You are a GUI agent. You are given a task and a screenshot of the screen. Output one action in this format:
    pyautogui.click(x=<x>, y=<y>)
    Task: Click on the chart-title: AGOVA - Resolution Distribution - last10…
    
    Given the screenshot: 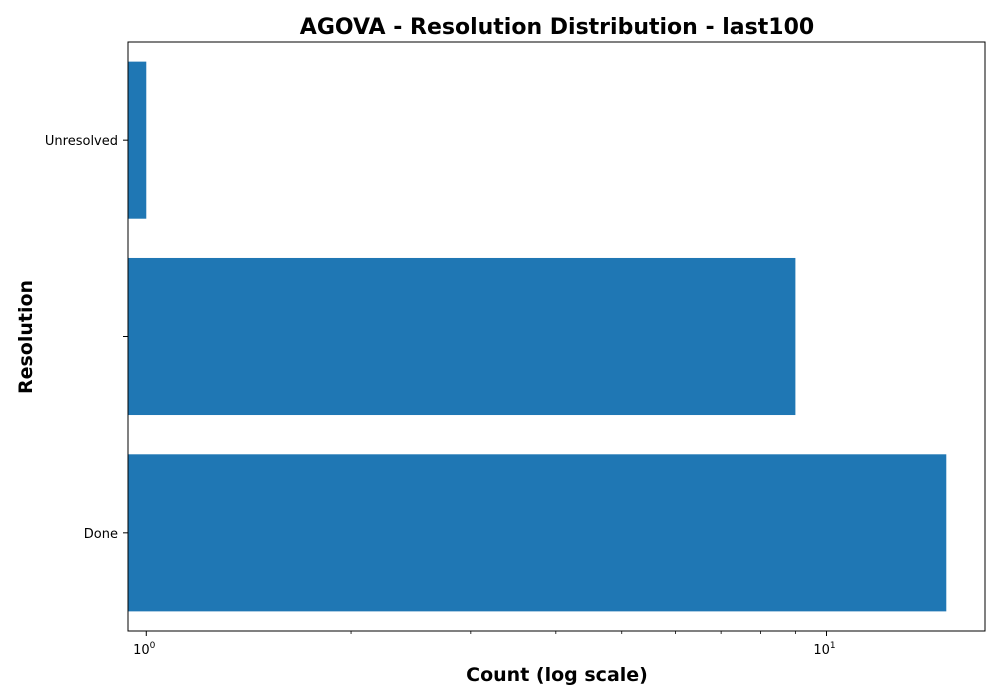 What is the action you would take?
    pyautogui.click(x=557, y=27)
    